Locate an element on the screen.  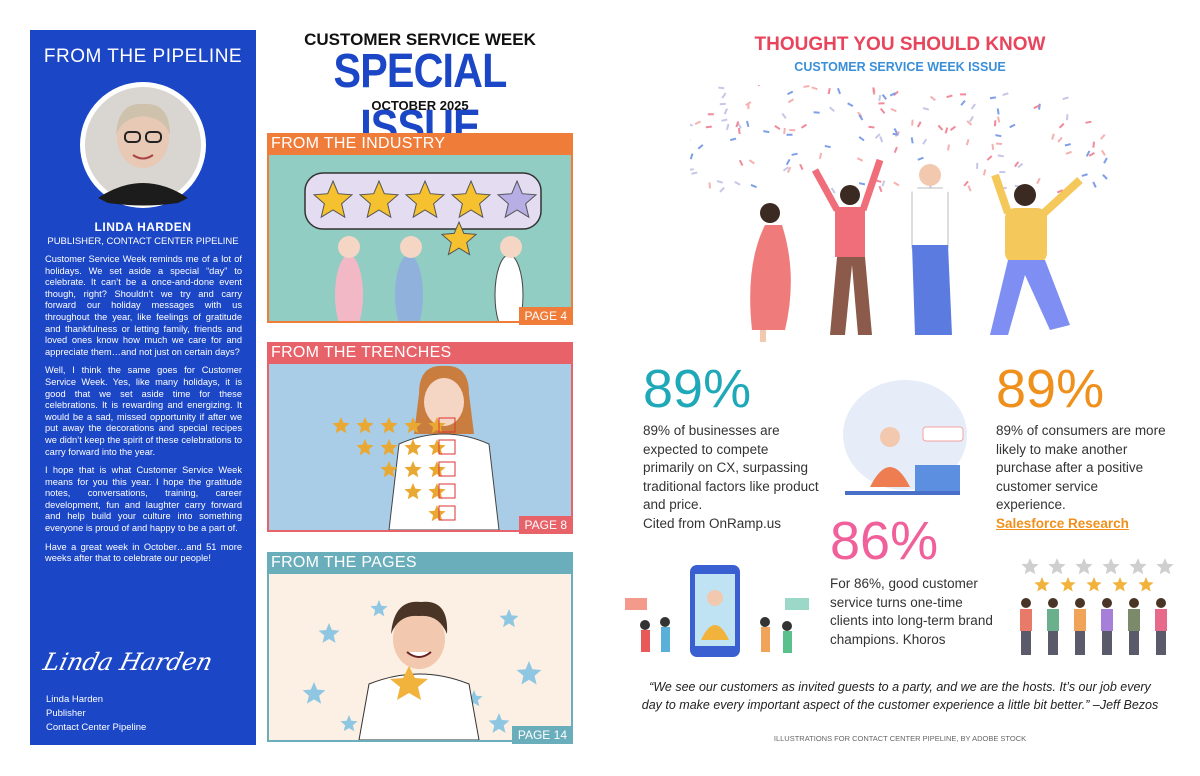
portrait is located at coordinates (143, 145).